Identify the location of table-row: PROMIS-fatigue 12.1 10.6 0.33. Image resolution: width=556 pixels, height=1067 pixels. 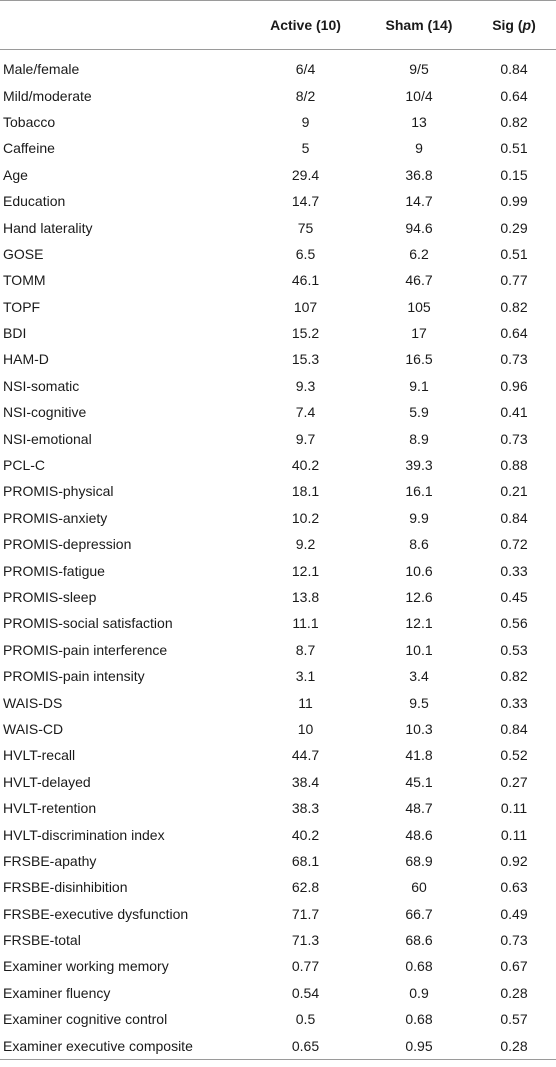
(278, 570).